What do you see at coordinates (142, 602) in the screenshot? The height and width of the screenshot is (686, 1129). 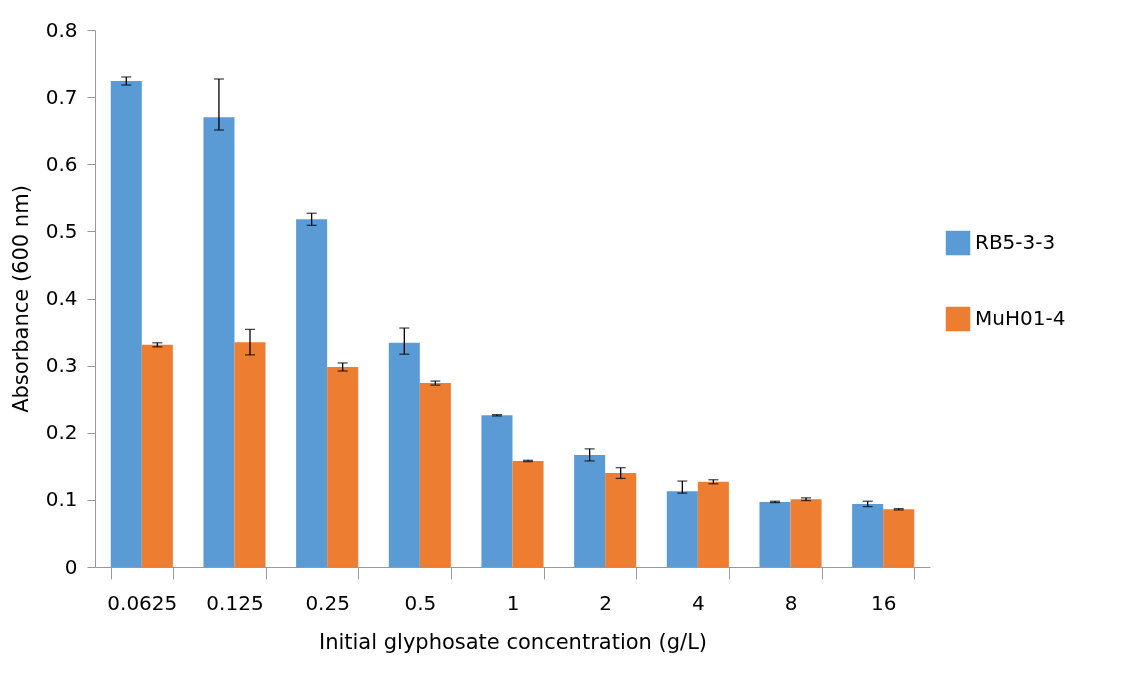 I see `x-tick-label: 0.0625` at bounding box center [142, 602].